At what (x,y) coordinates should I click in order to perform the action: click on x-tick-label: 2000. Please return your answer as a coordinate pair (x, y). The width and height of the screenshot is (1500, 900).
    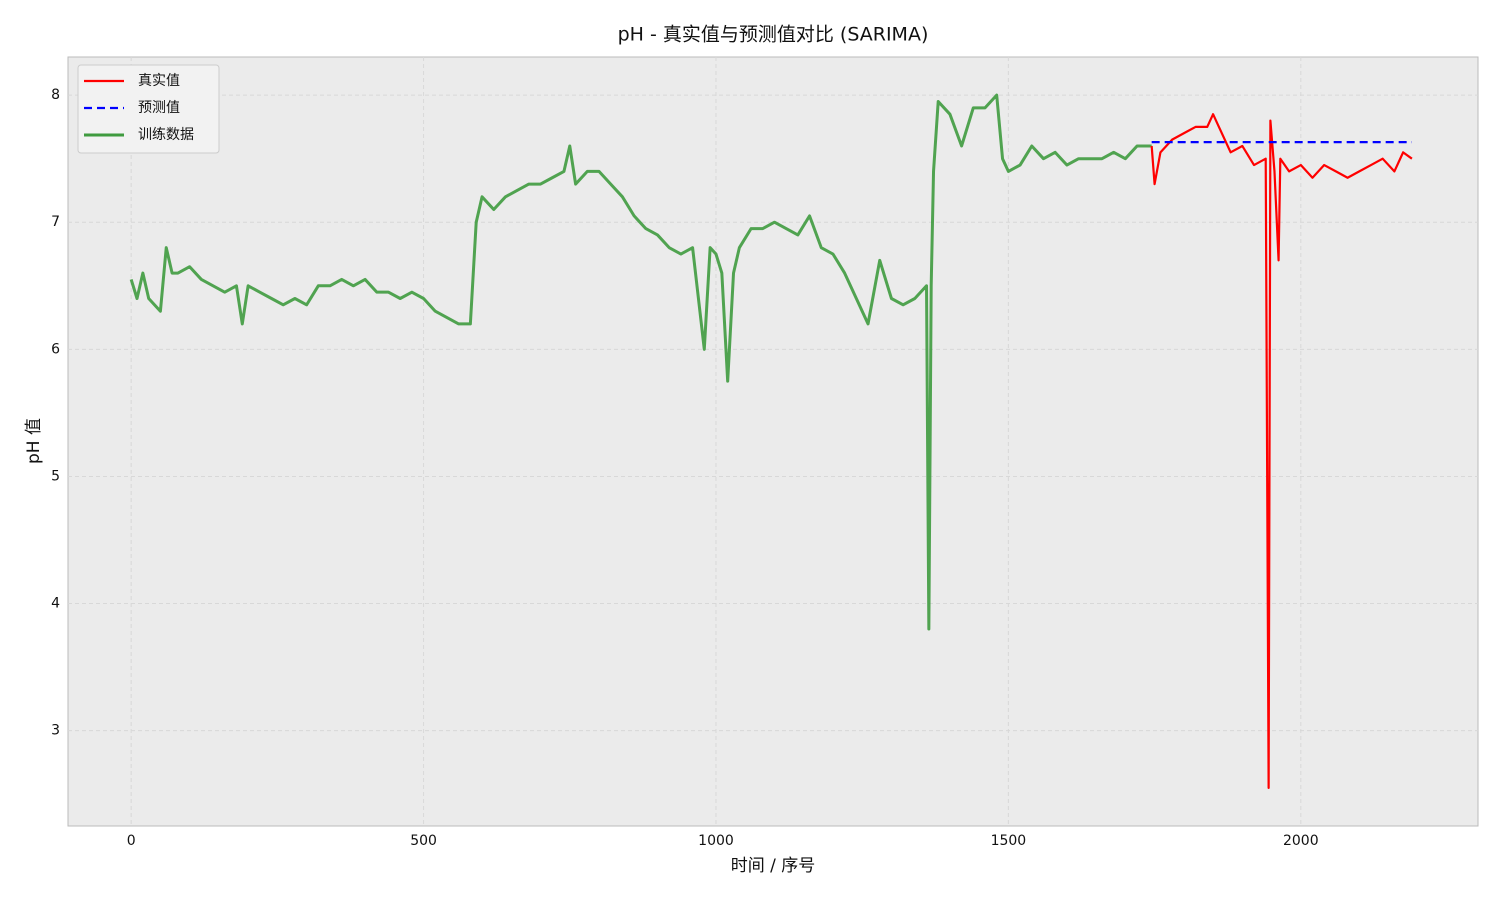
    Looking at the image, I should click on (1301, 841).